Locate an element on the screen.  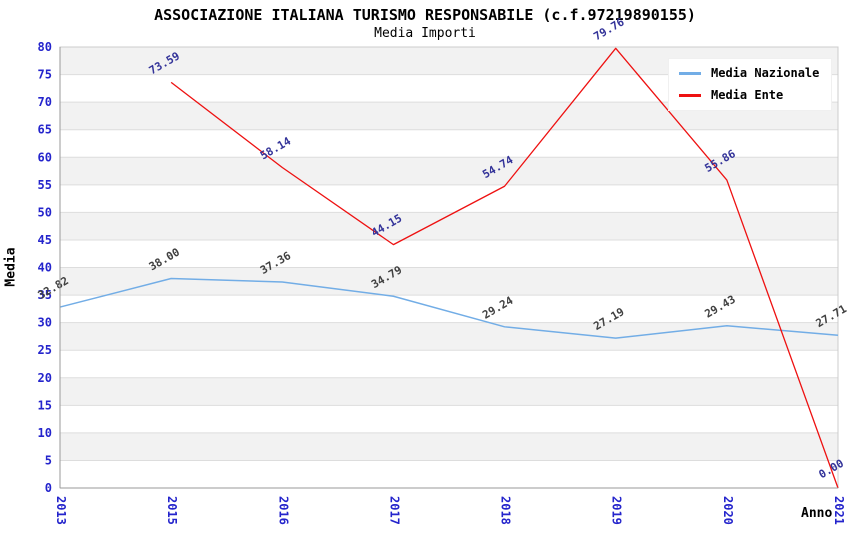
legend-label-media-ente: Media Ente is located at coordinates (747, 95).